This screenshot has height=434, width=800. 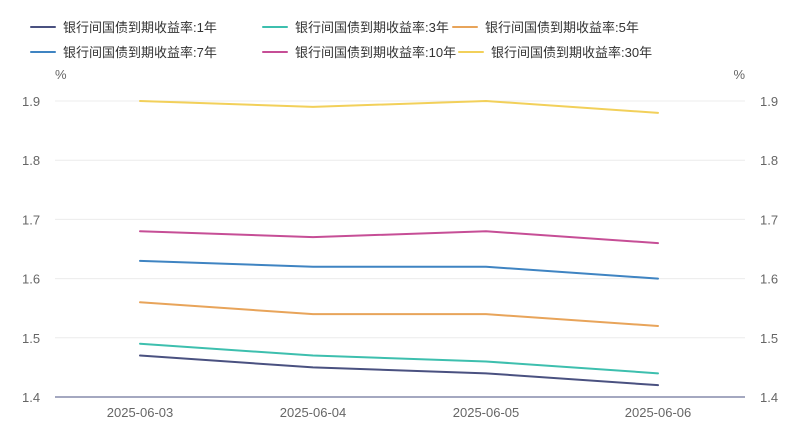 What do you see at coordinates (140, 412) in the screenshot?
I see `x-tick-0: 2025-06-03` at bounding box center [140, 412].